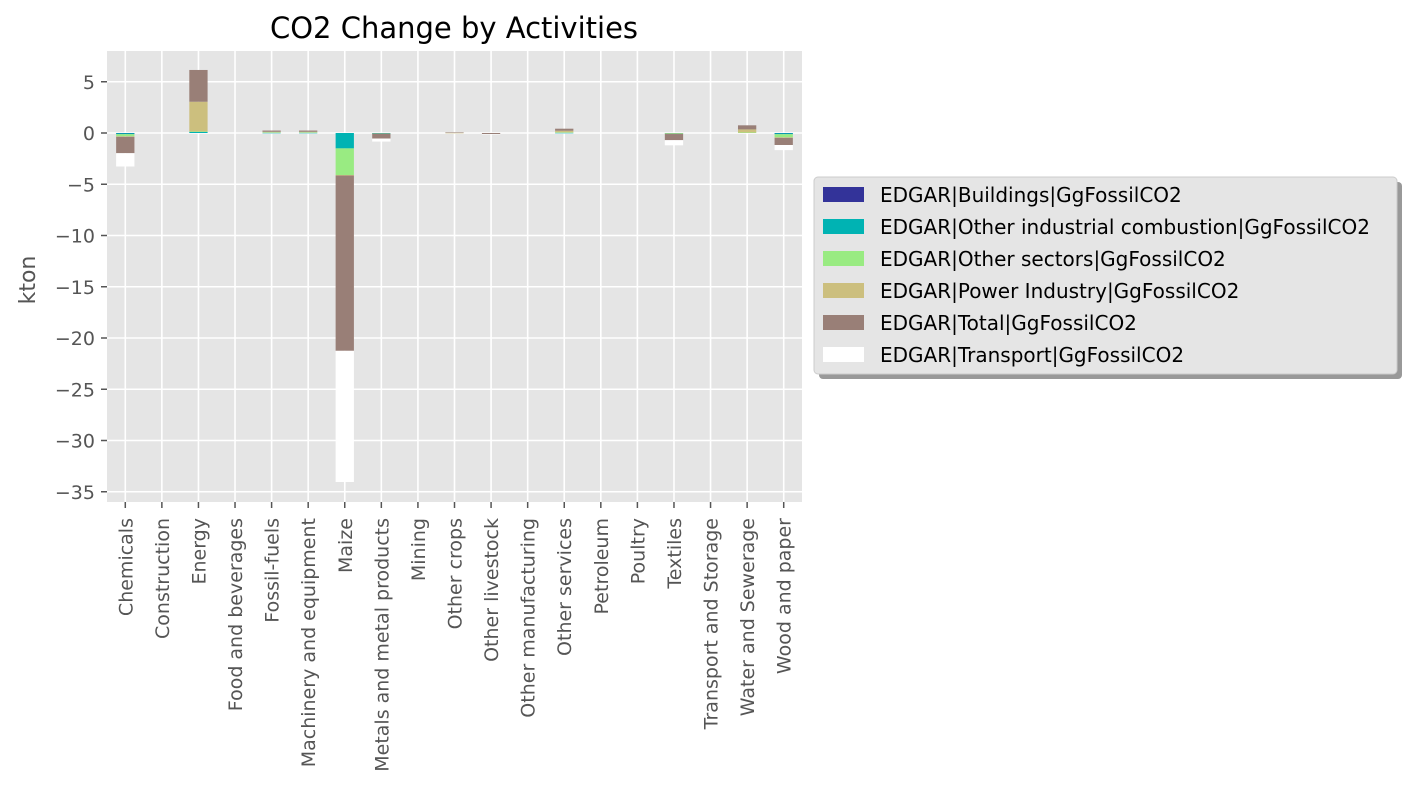  Describe the element at coordinates (89, 83) in the screenshot. I see `y-tick-label: 5` at that location.